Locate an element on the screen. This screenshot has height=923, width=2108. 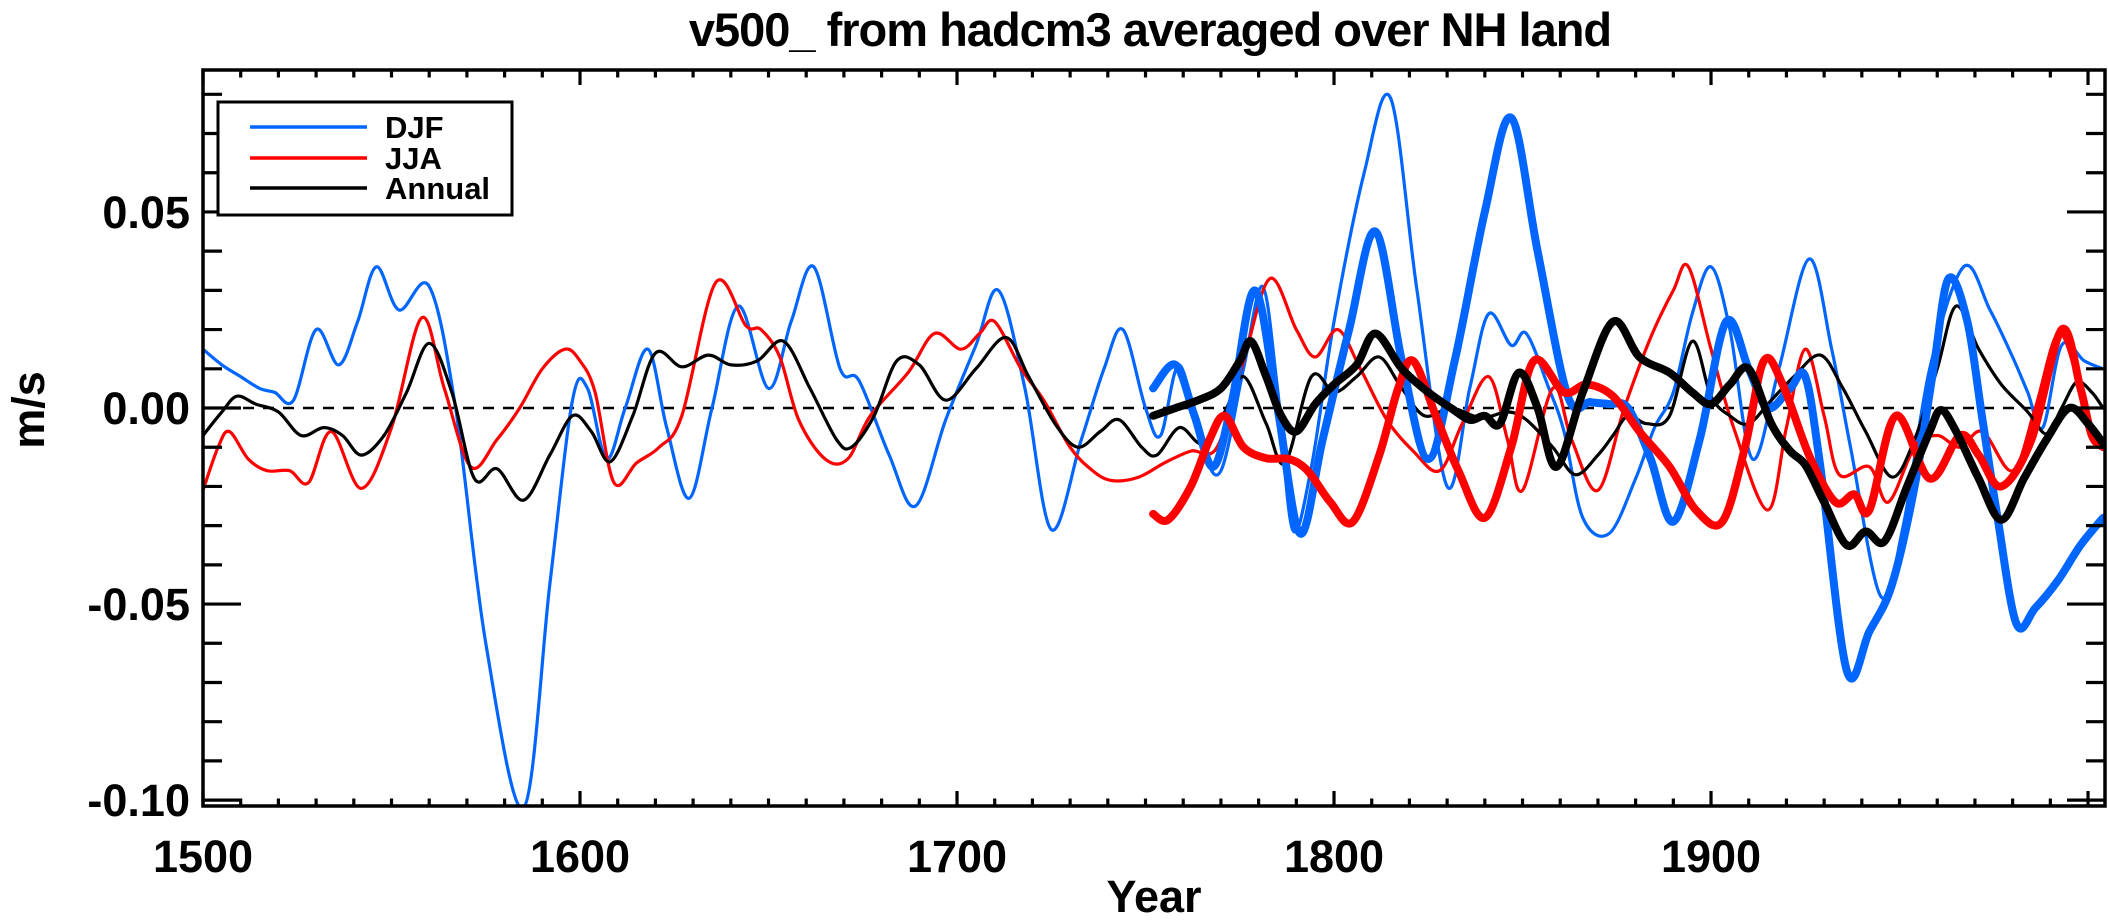
y-axis-title: m/s is located at coordinates (28, 410).